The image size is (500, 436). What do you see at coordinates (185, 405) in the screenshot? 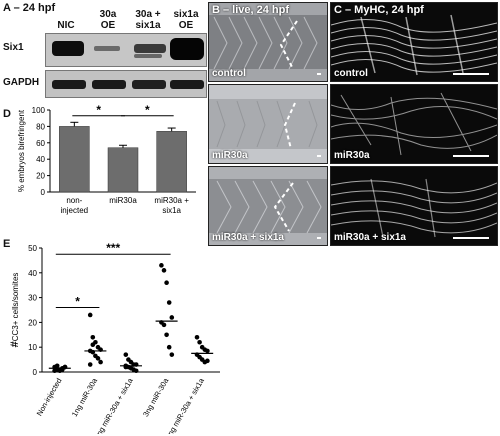
I see `x-tick-label: 3ng miR-30a + six1a` at bounding box center [185, 405].